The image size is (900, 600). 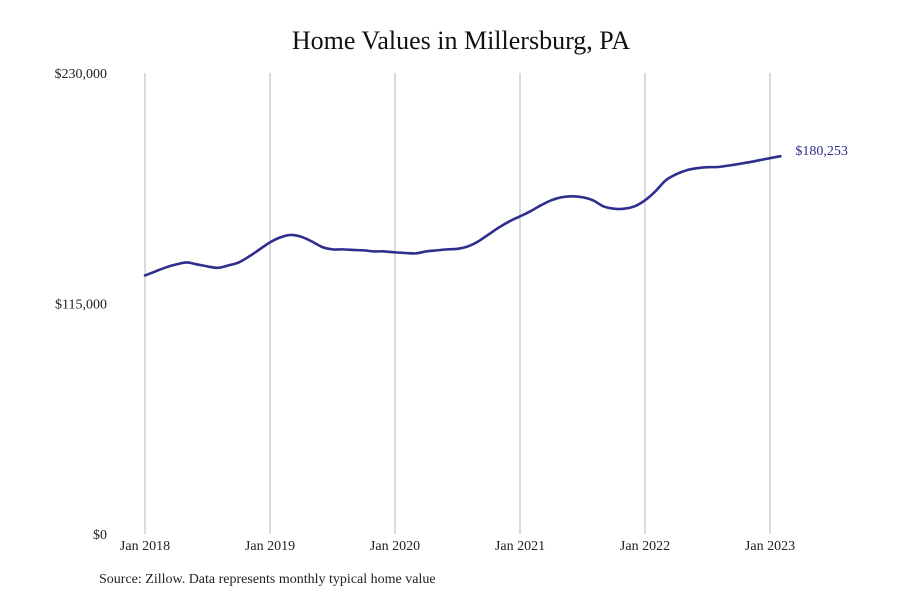 I want to click on series-line, so click(x=462, y=215).